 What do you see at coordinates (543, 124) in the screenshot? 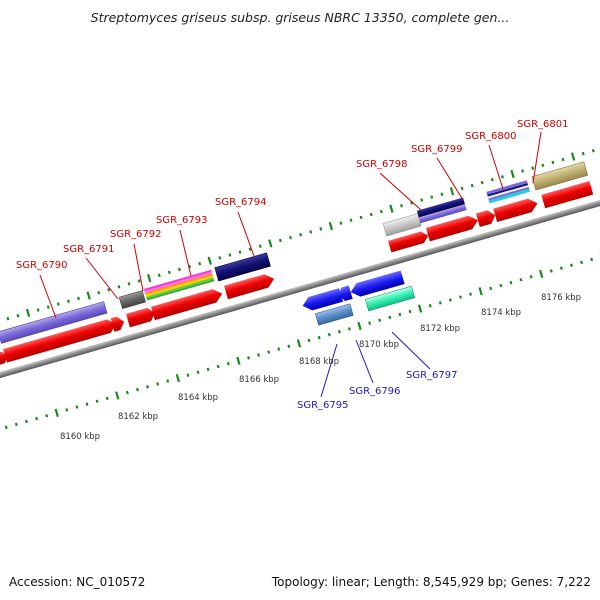
I see `gene-label-sgr-6801: SGR_6801` at bounding box center [543, 124].